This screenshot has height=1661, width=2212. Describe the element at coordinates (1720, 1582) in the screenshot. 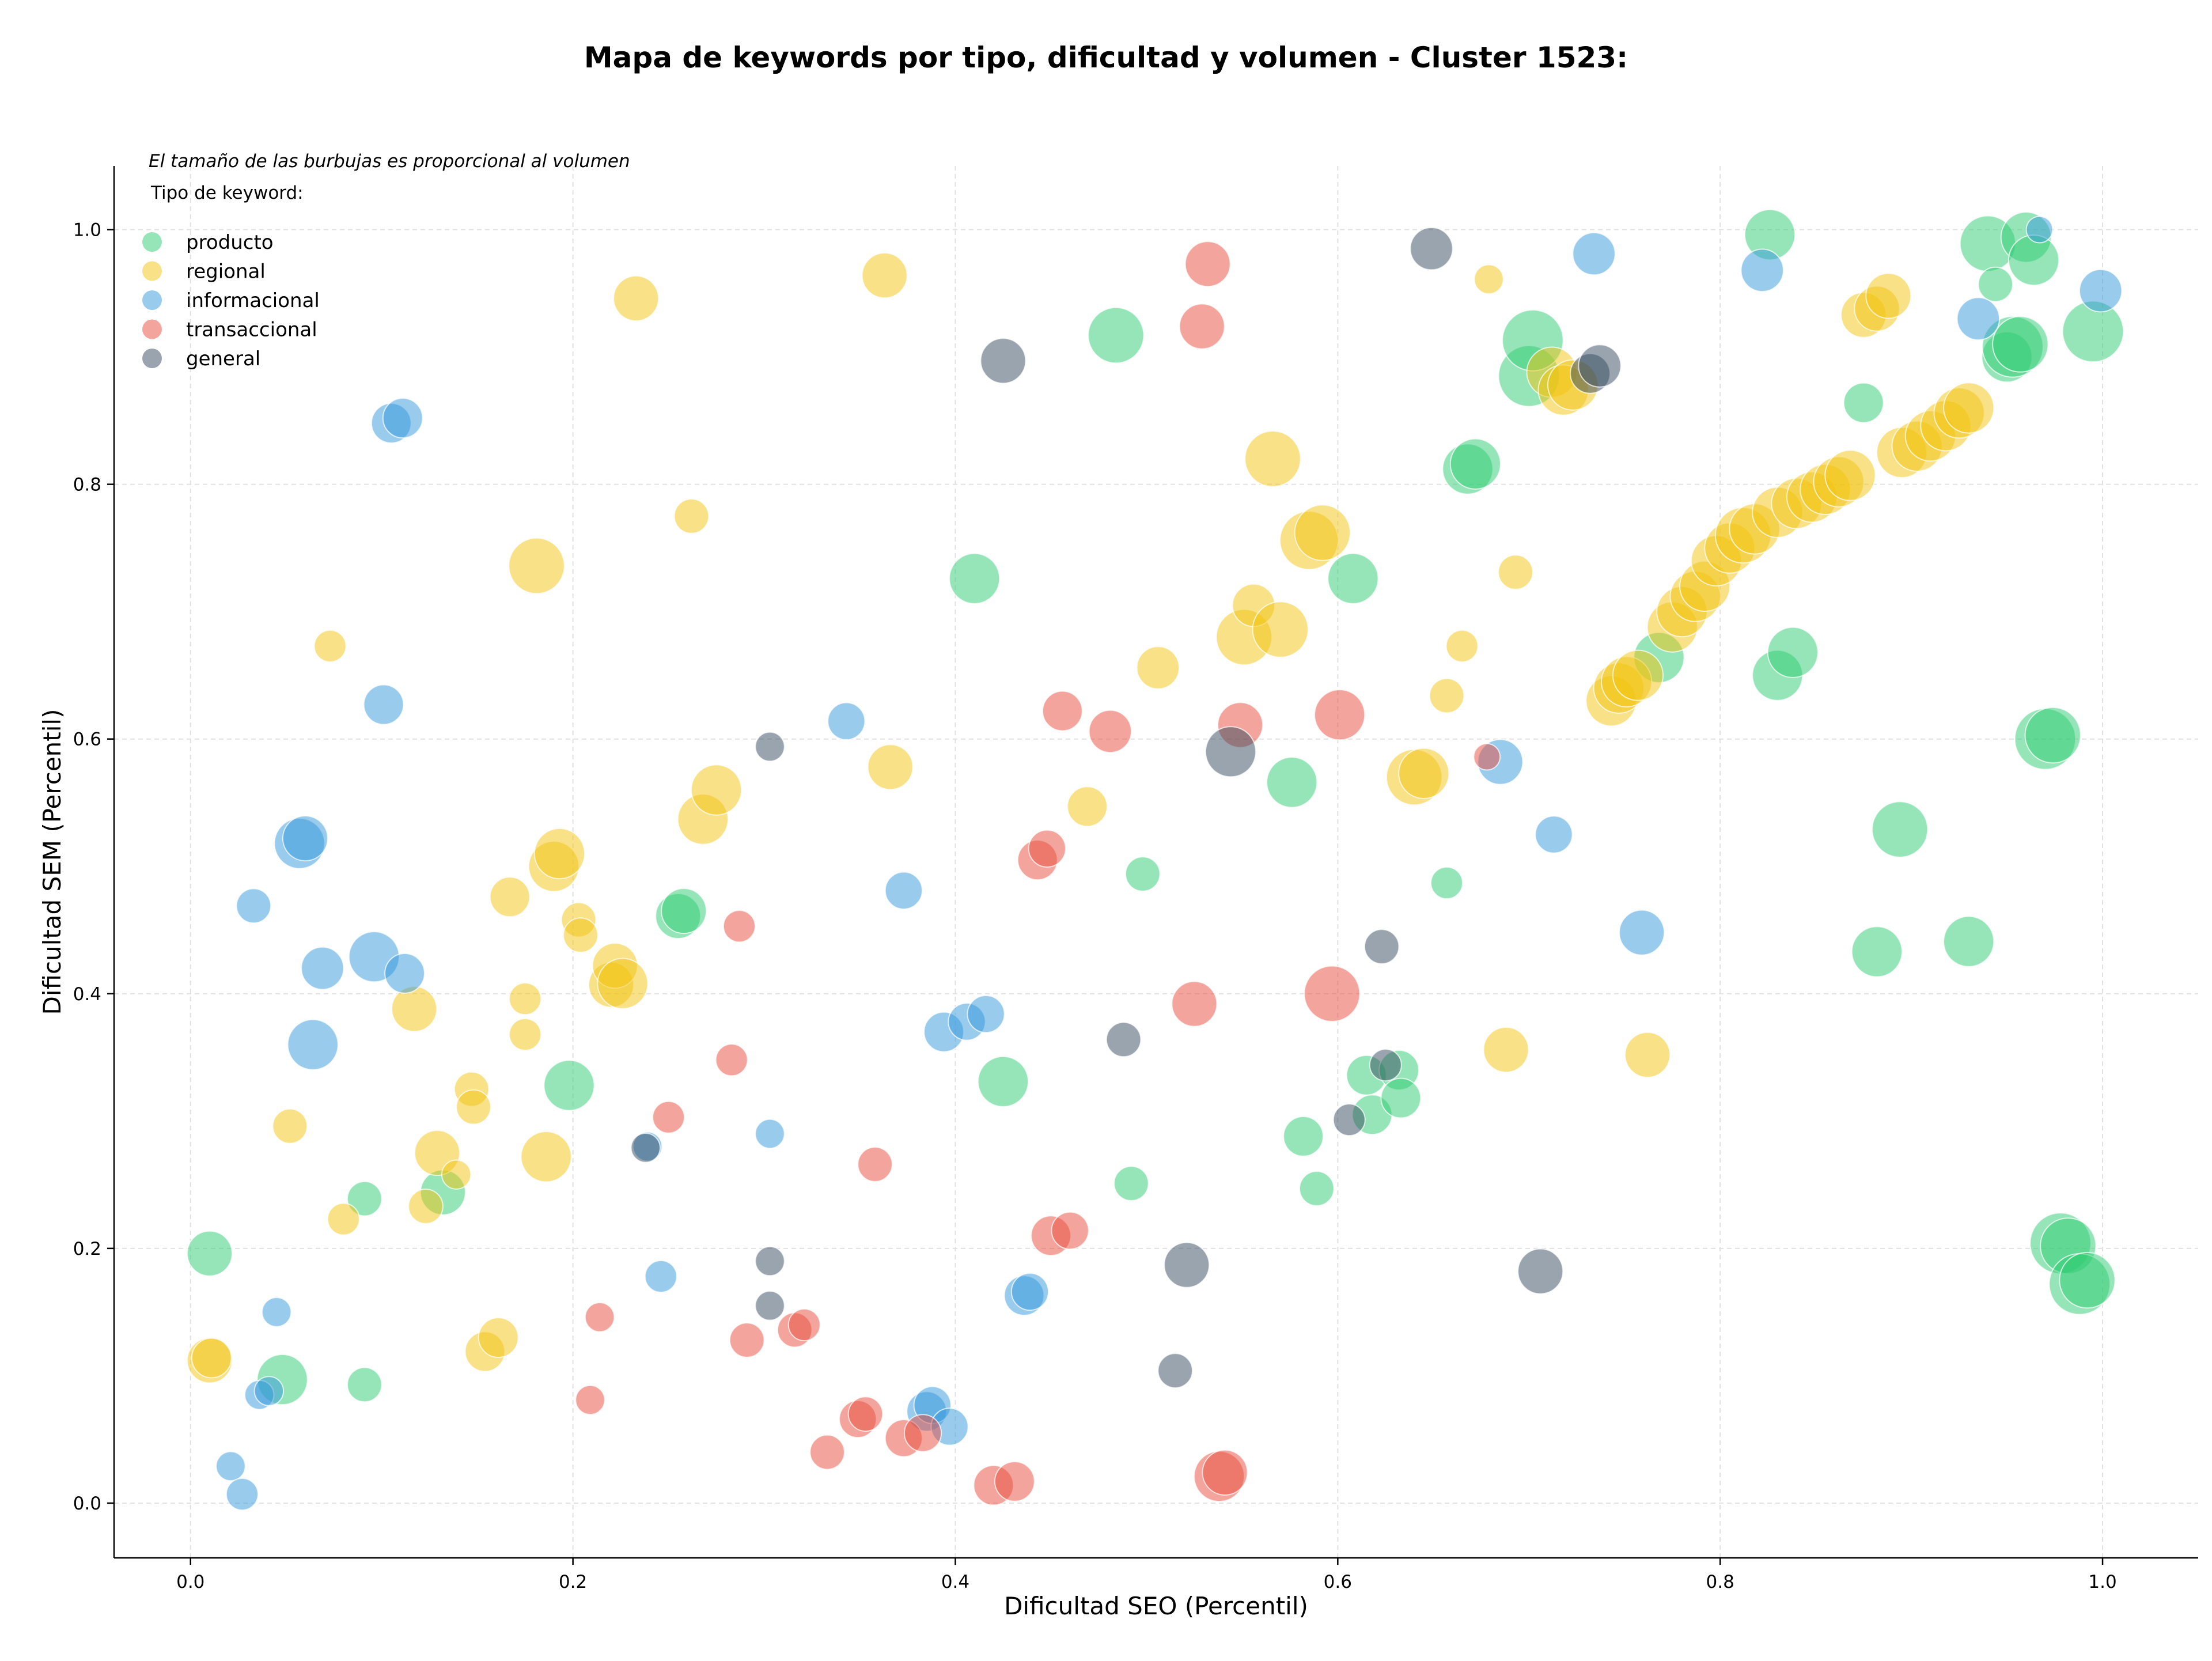

I see `x-tick-label: 0.8` at that location.